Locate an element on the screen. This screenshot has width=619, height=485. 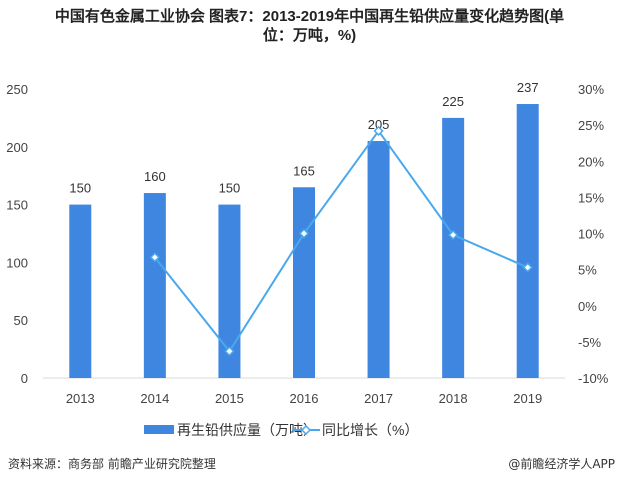
x-tick-label: 2014 is located at coordinates (154, 398).